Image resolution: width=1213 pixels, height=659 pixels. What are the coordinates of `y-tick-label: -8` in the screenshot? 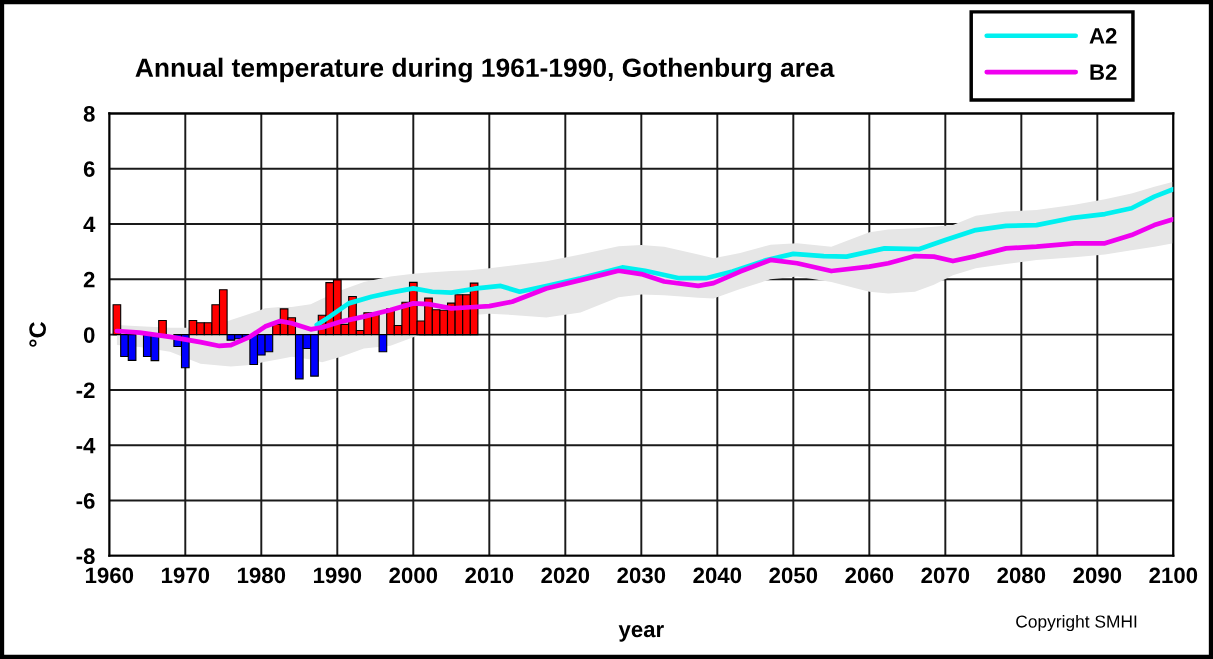 It's located at (85, 556).